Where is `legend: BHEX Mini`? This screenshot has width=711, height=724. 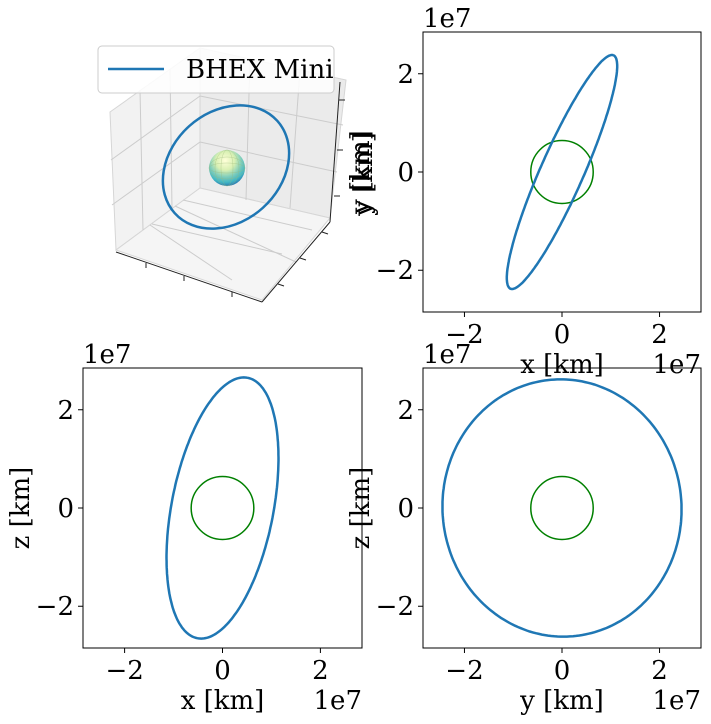 legend: BHEX Mini is located at coordinates (216, 69).